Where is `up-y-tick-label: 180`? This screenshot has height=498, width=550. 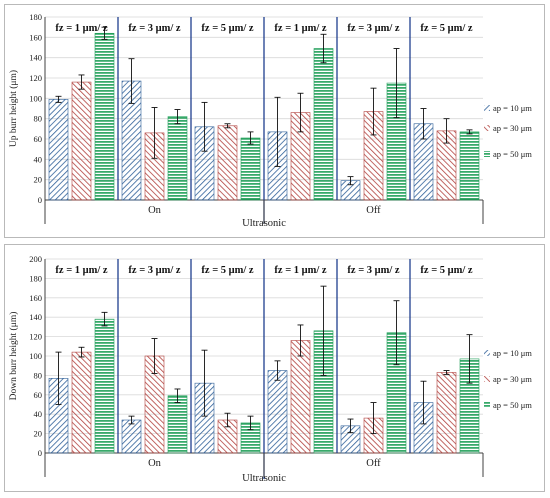 up-y-tick-label: 180 is located at coordinates (35, 17).